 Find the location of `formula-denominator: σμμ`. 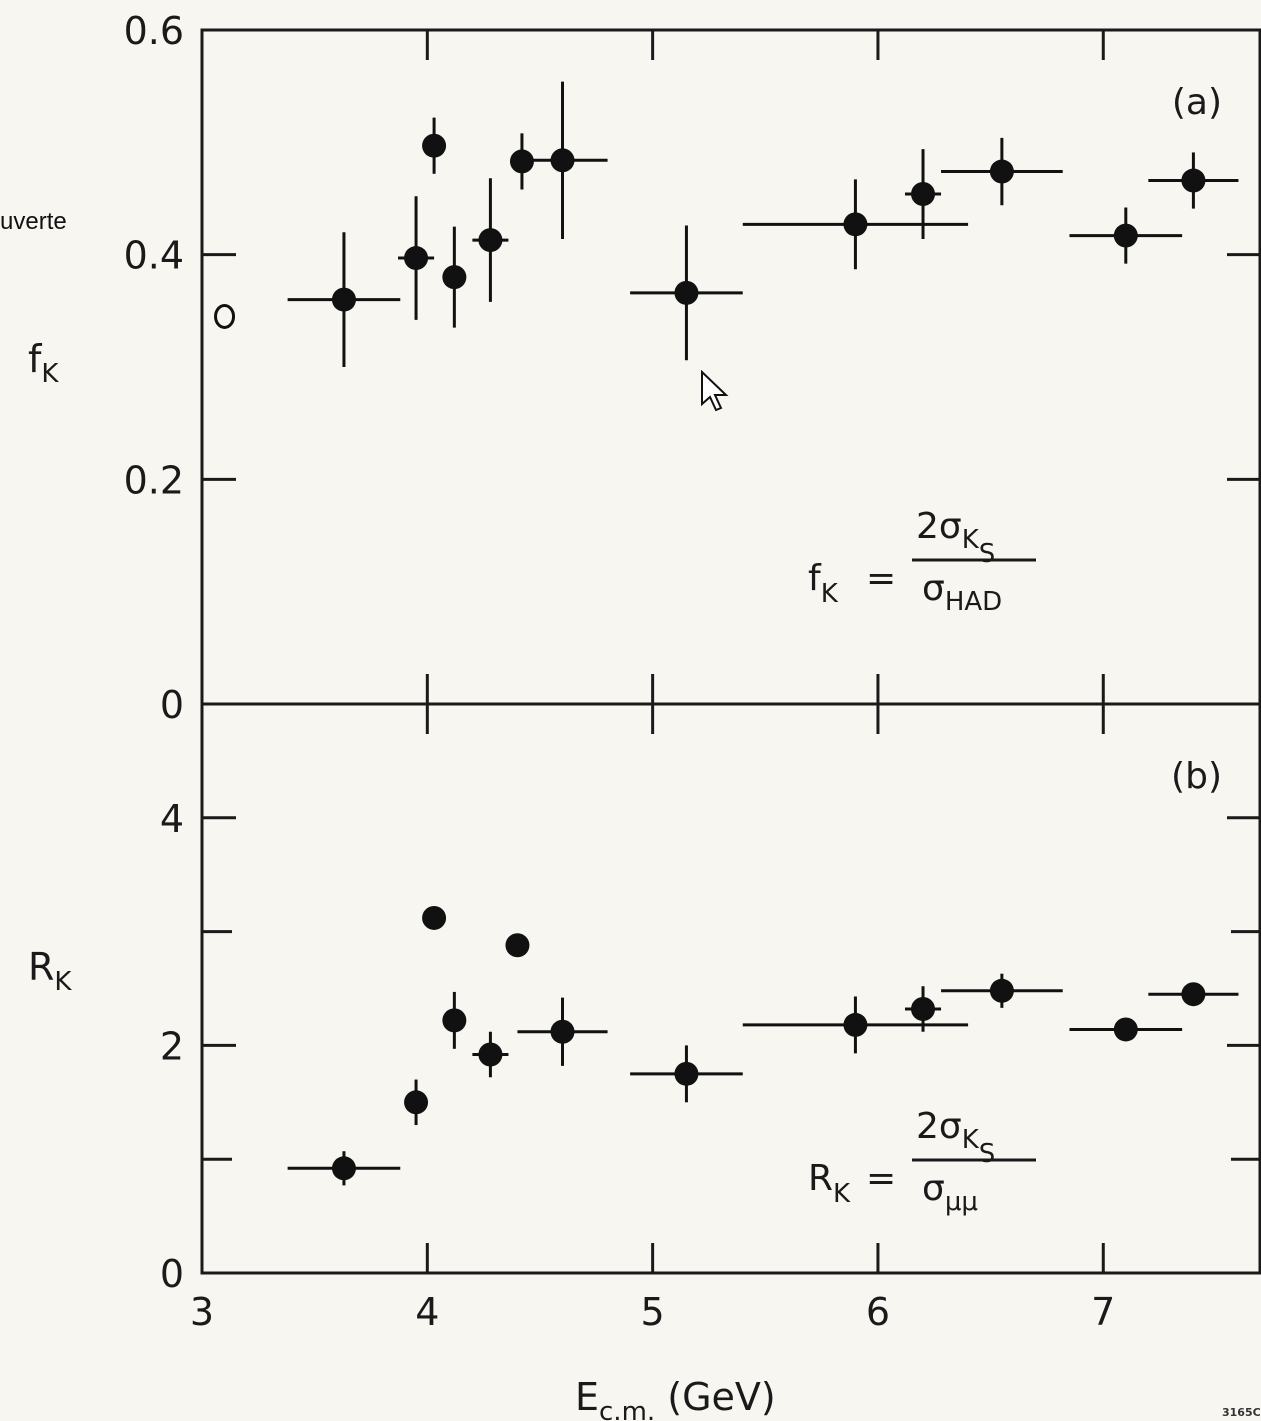

formula-denominator: σμμ is located at coordinates (950, 1192).